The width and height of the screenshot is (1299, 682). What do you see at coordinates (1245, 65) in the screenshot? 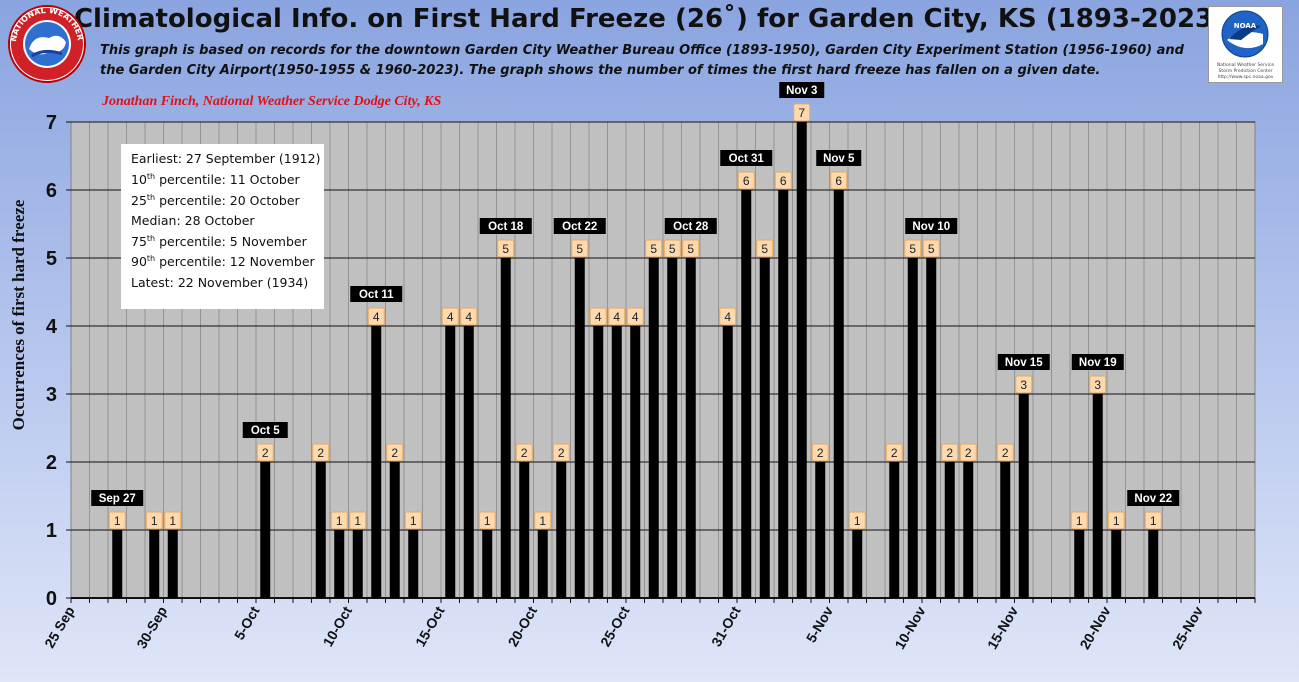
I see `noaa-caption-1: National Weather Service` at bounding box center [1245, 65].